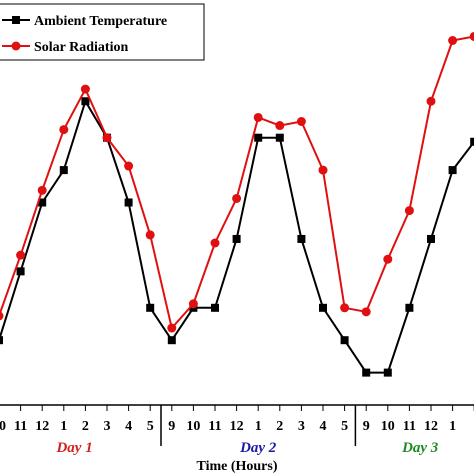 The height and width of the screenshot is (474, 474). Describe the element at coordinates (420, 448) in the screenshot. I see `day-label: Day 3` at that location.